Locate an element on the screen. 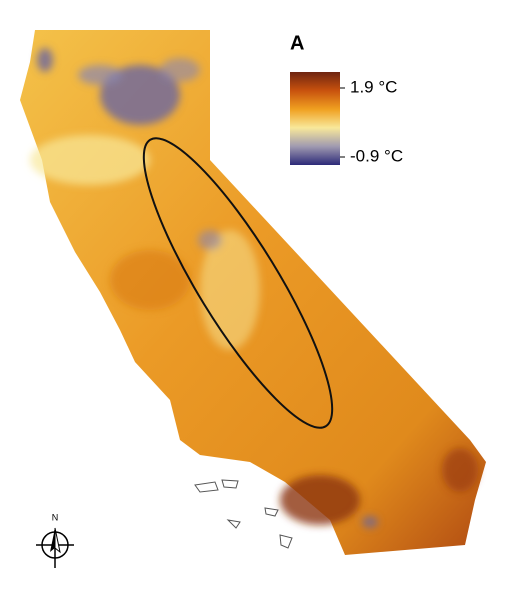  legend-tick-label: -0.9 °C is located at coordinates (376, 155).